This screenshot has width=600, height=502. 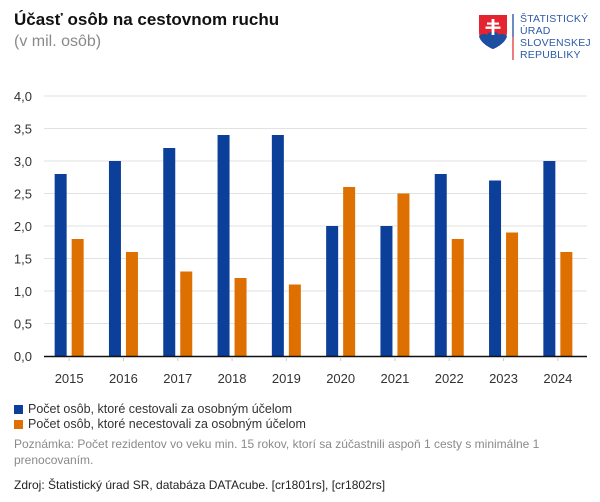 I want to click on bar-not-traveled-2024, so click(x=566, y=304).